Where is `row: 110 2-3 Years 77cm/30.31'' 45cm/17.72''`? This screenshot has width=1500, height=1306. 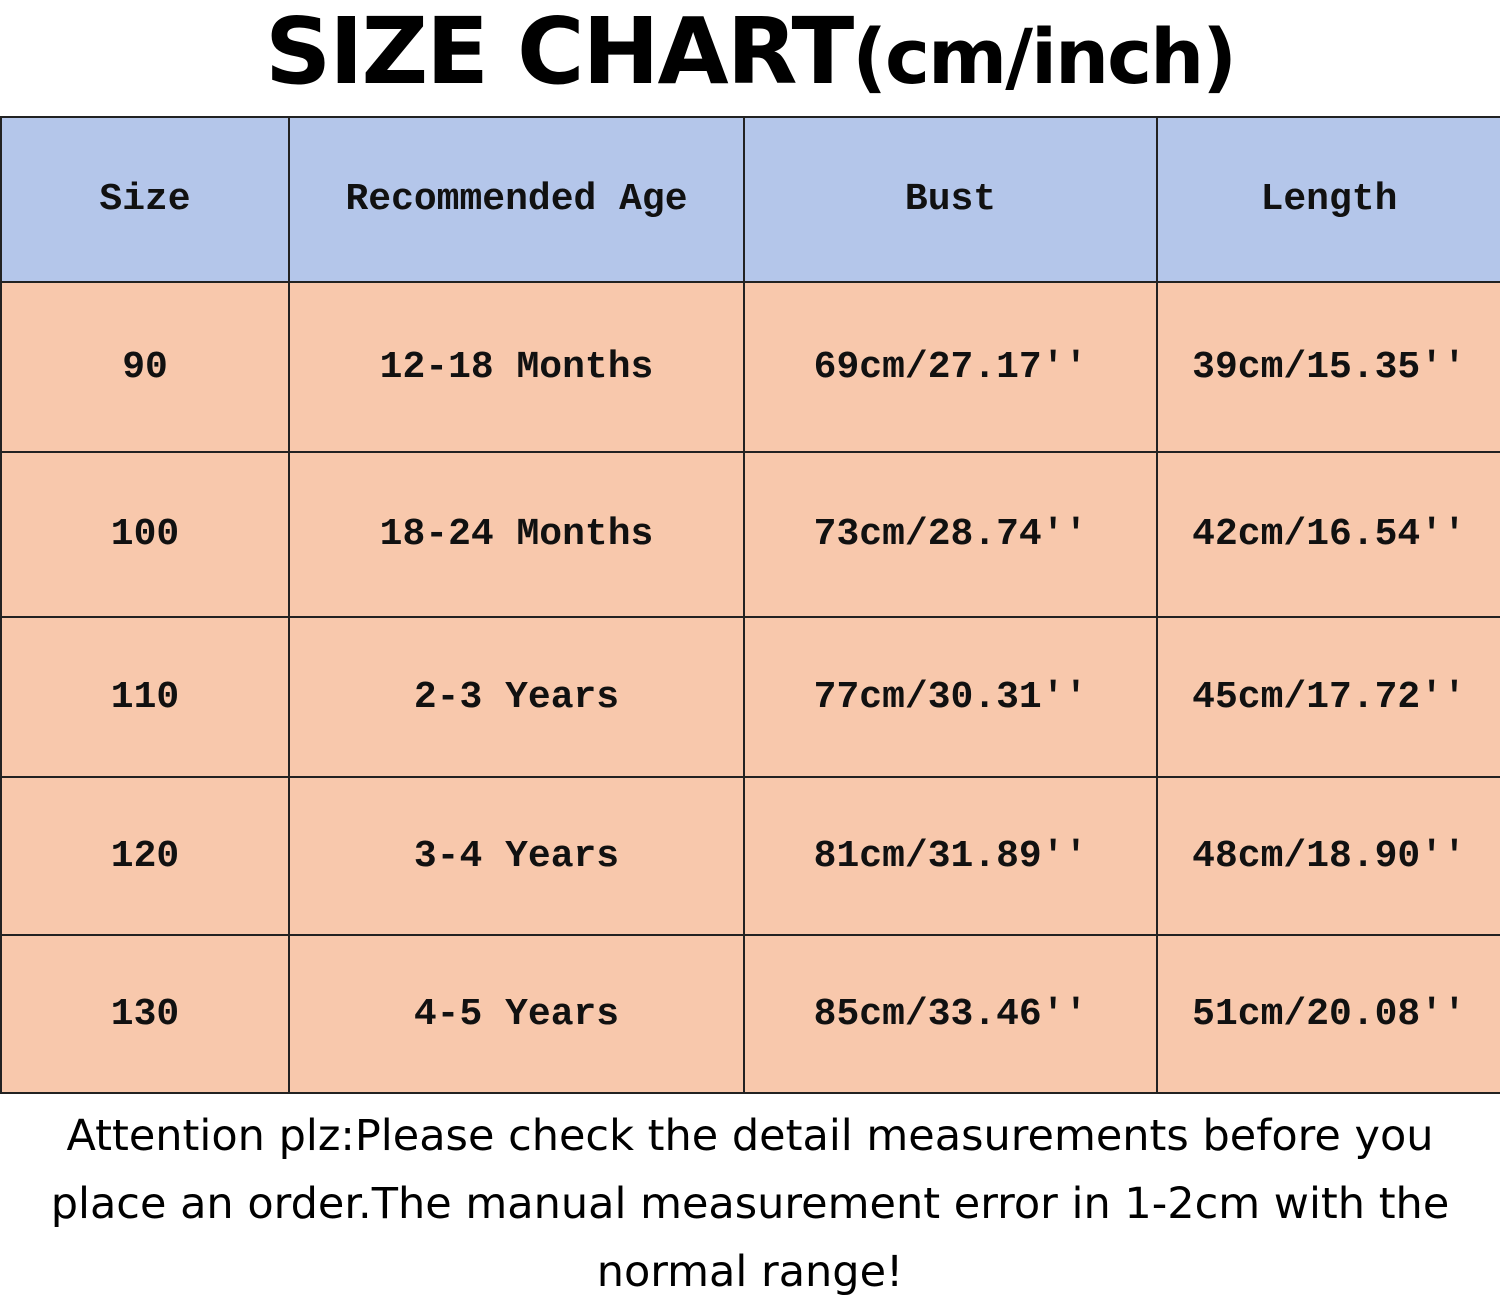 row: 110 2-3 Years 77cm/30.31'' 45cm/17.72'' is located at coordinates (750, 697).